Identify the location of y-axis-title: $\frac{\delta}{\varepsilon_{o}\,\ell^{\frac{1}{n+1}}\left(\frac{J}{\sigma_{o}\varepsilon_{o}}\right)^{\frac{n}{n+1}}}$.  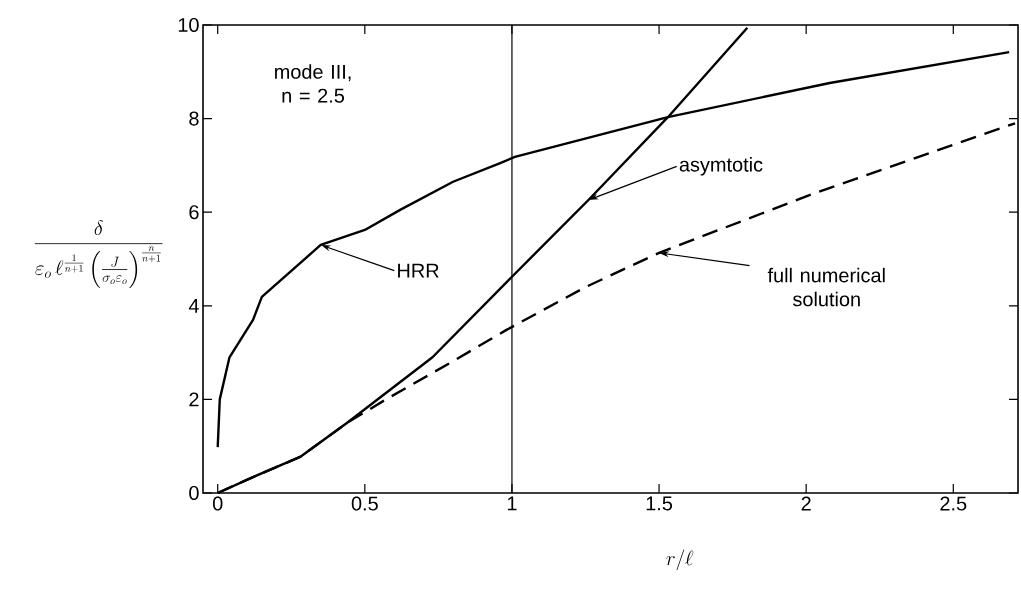
(98, 254).